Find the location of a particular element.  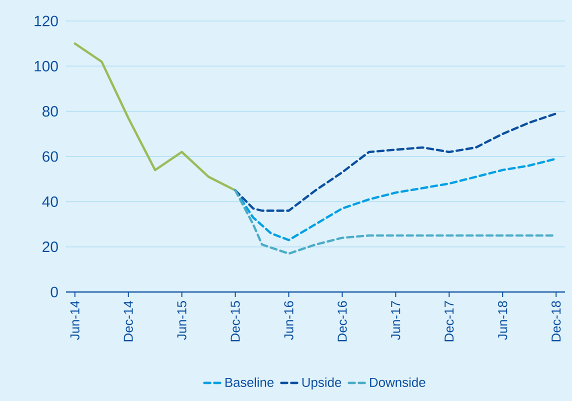

y-tick-label: 120 is located at coordinates (46, 21).